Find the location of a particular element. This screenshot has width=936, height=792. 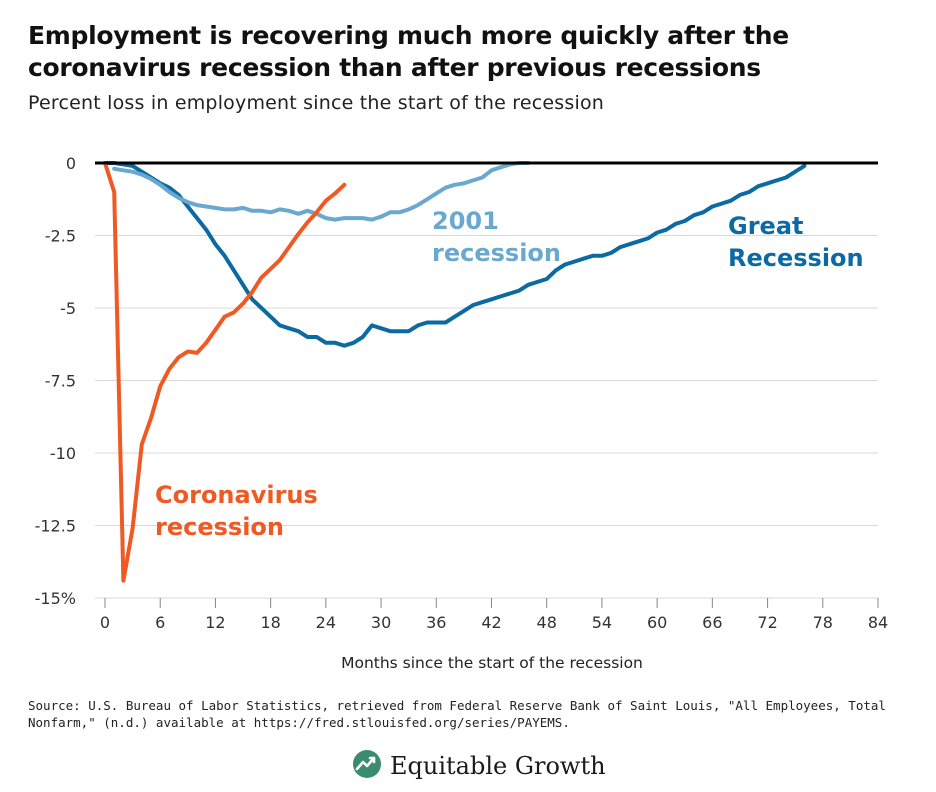

y-tick-label: -5 is located at coordinates (68, 308).